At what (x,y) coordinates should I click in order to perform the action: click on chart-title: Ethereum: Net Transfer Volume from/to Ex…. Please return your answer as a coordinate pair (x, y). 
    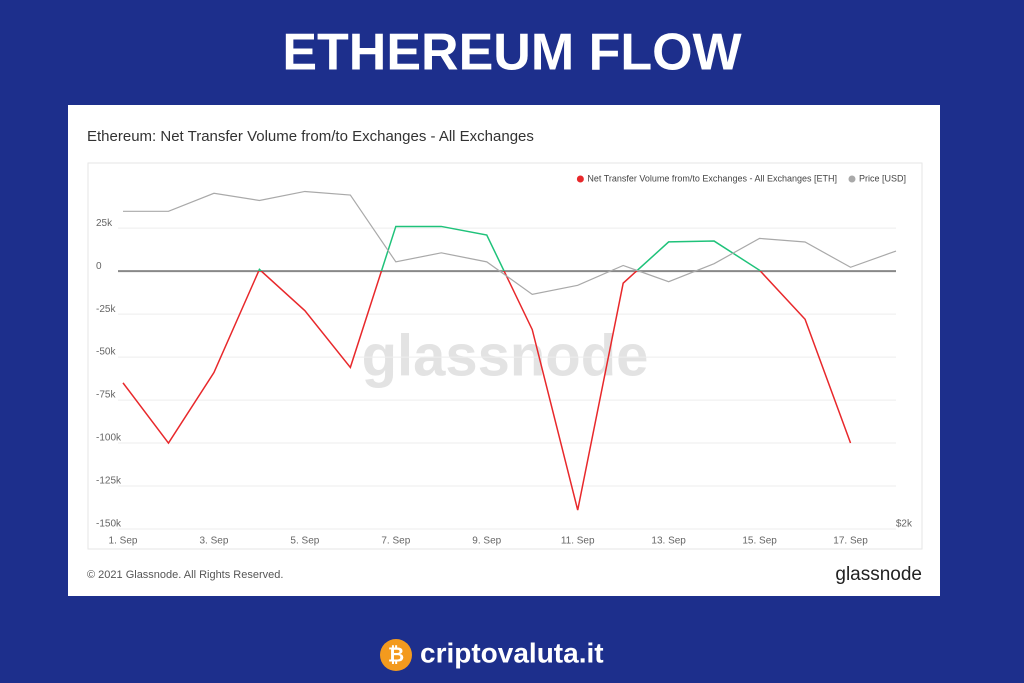
    Looking at the image, I should click on (310, 136).